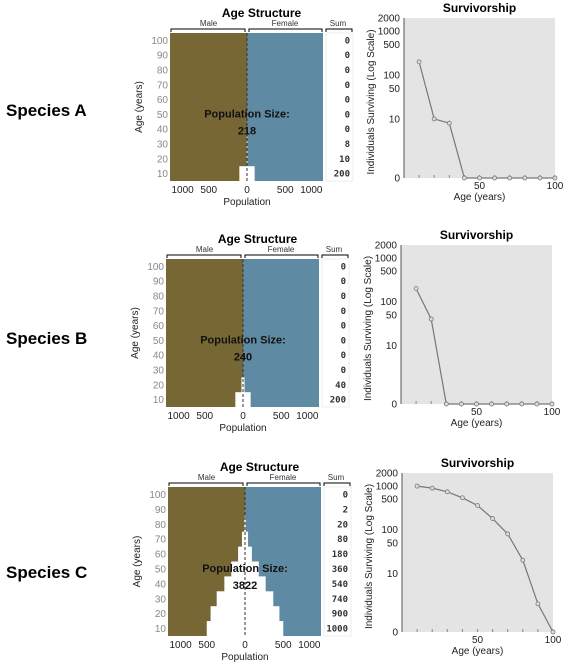 The width and height of the screenshot is (570, 671). I want to click on survival-y-axis-title: Individuals Surviving (Log Scale), so click(371, 101).